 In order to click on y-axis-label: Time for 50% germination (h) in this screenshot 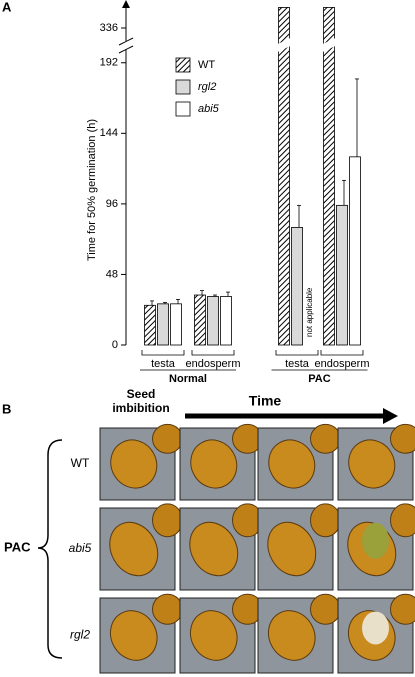, I will do `click(92, 190)`.